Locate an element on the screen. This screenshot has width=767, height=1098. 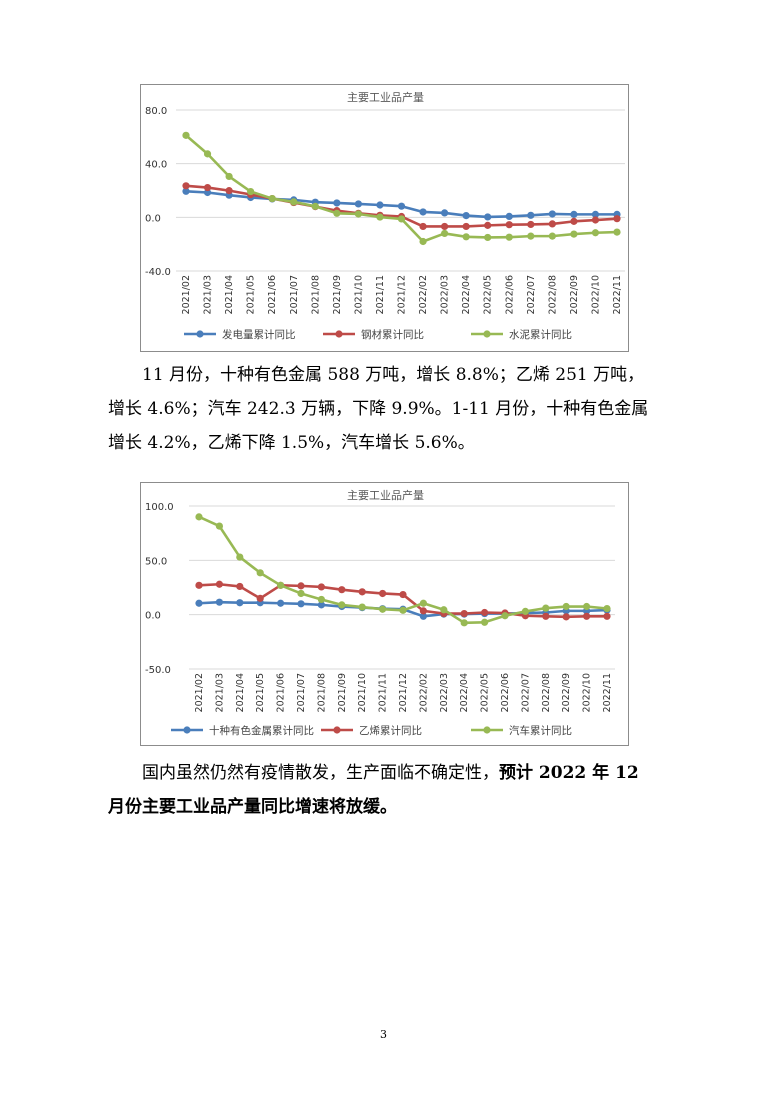
chart-1-x-tick-label: 2021/10 is located at coordinates (358, 294).